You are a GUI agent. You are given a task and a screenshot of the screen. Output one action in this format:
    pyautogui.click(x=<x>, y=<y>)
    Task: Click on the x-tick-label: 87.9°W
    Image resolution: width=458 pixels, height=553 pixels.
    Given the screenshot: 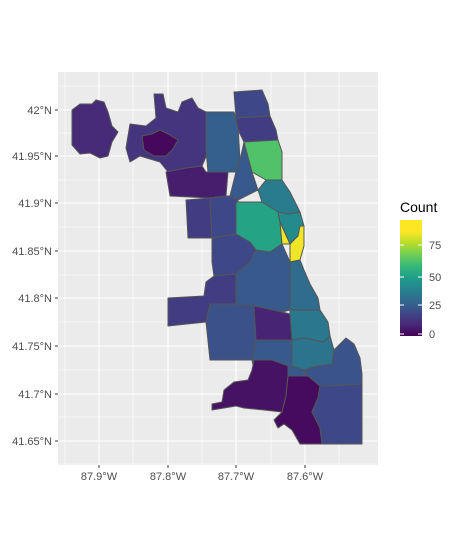 What is the action you would take?
    pyautogui.click(x=99, y=477)
    